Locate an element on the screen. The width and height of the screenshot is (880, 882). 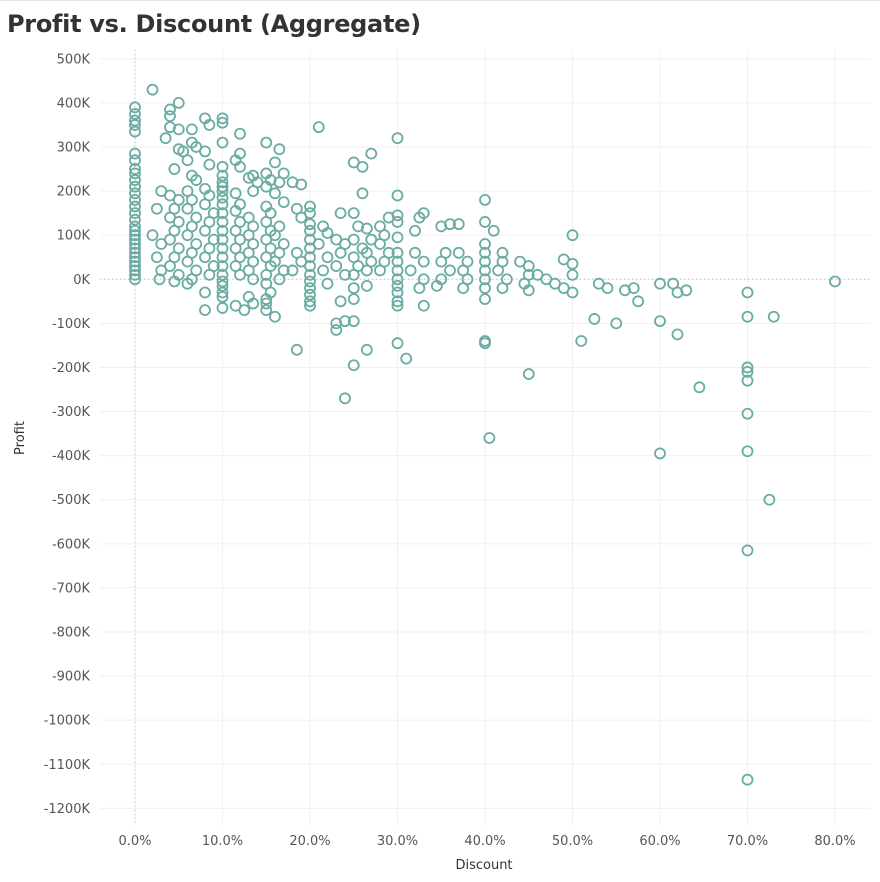
y-axis-title: Profit is located at coordinates (20, 438).